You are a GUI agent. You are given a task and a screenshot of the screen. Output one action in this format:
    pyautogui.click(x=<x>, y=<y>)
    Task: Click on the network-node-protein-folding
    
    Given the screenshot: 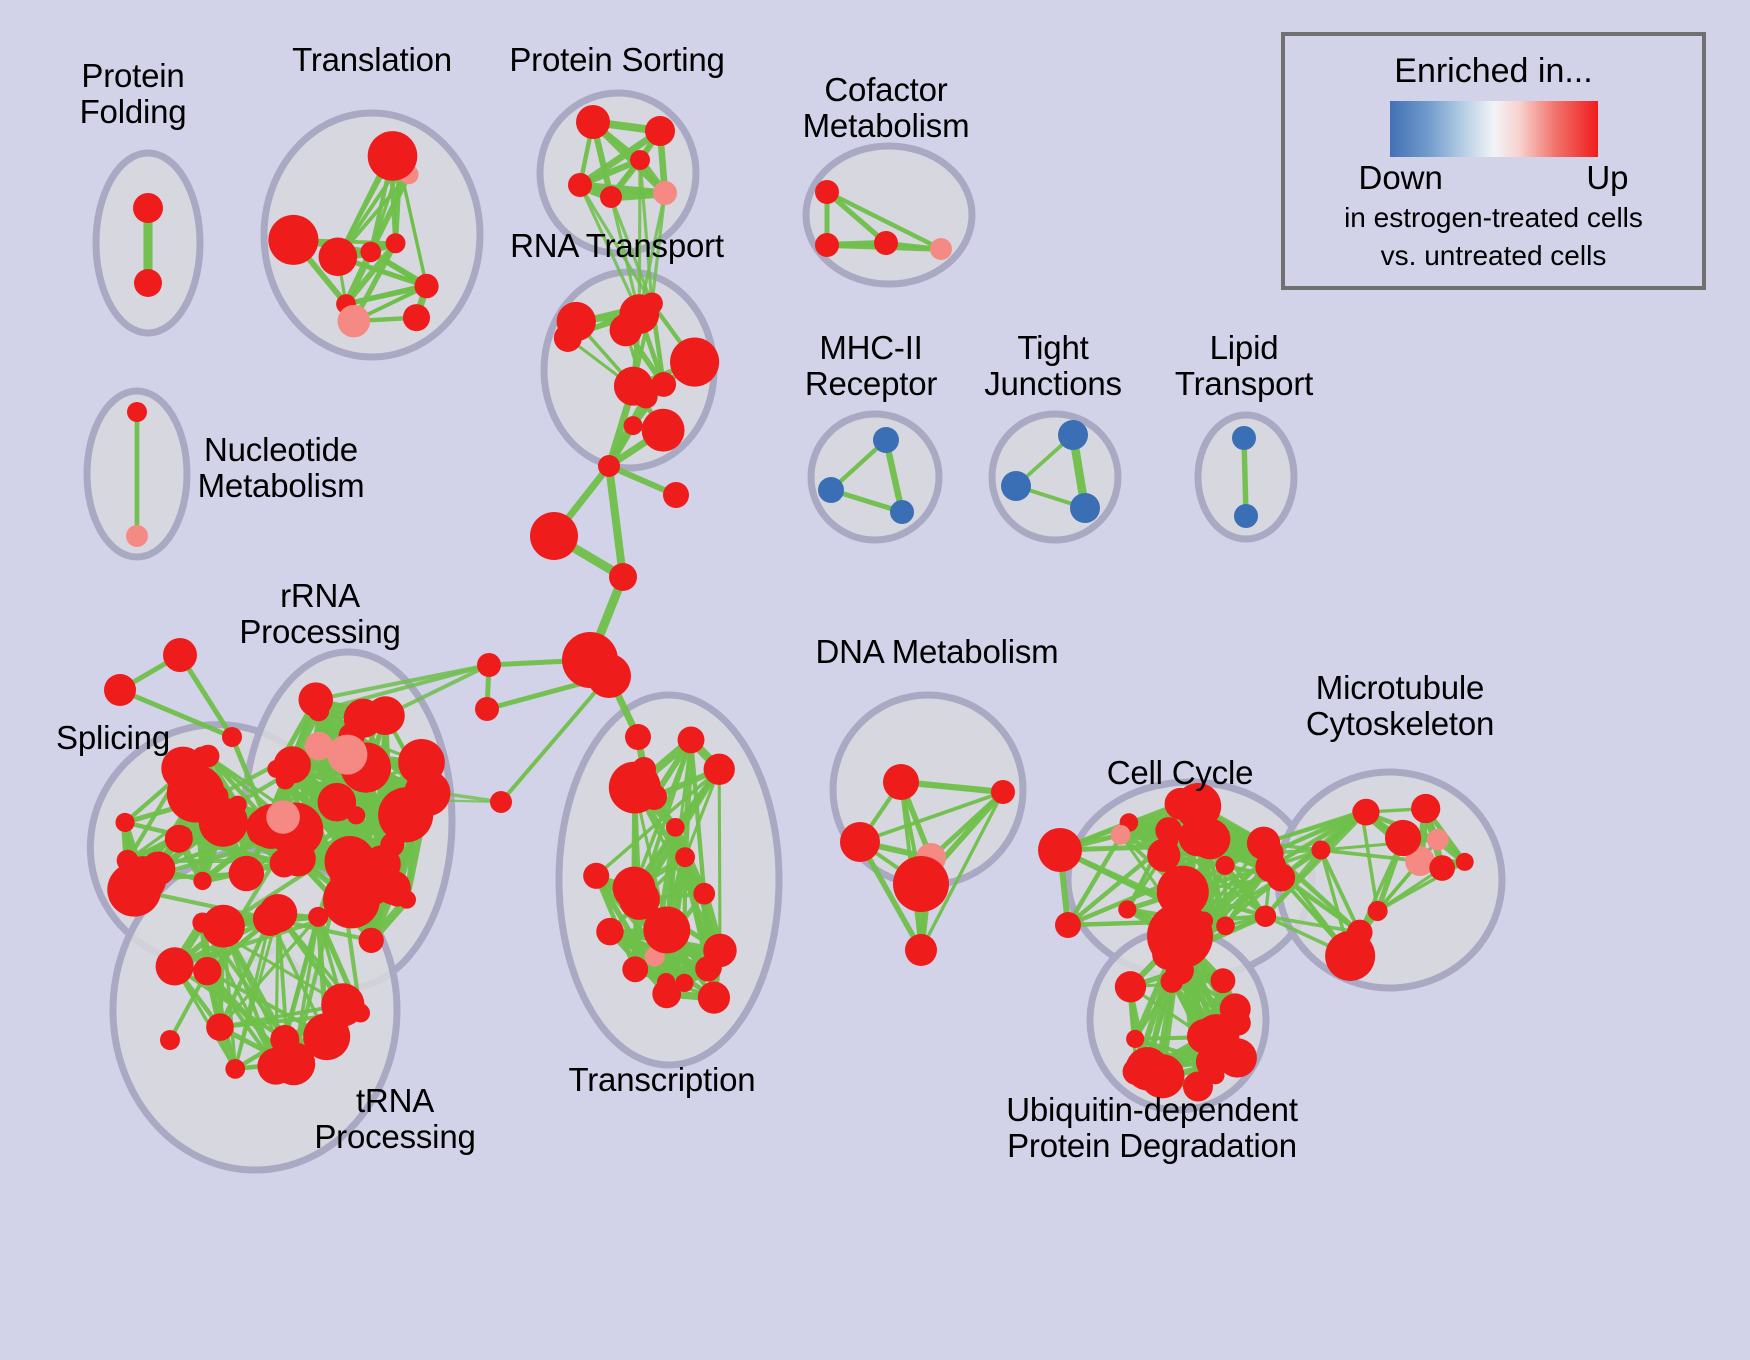 What is the action you would take?
    pyautogui.click(x=148, y=283)
    